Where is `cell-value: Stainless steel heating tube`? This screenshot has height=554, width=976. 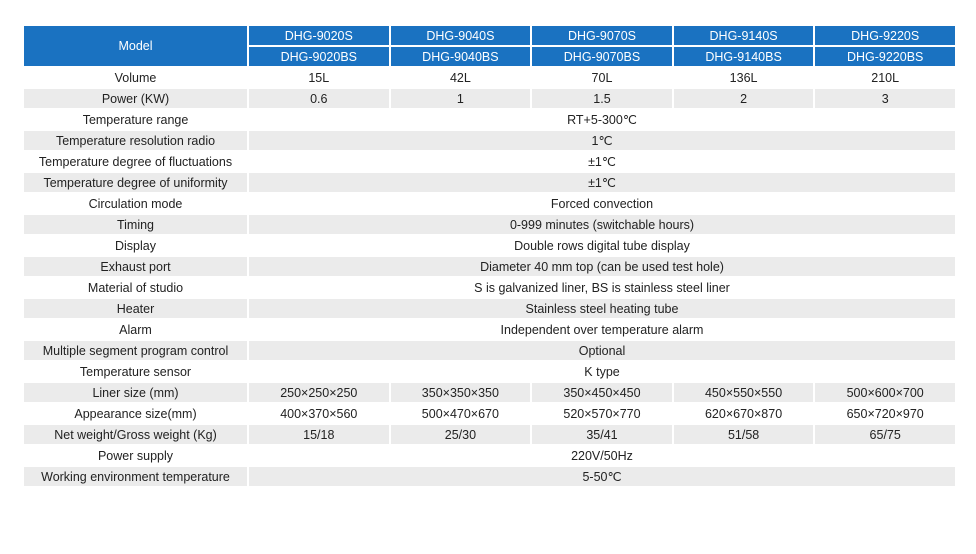
cell-value: Stainless steel heating tube is located at coordinates (602, 308).